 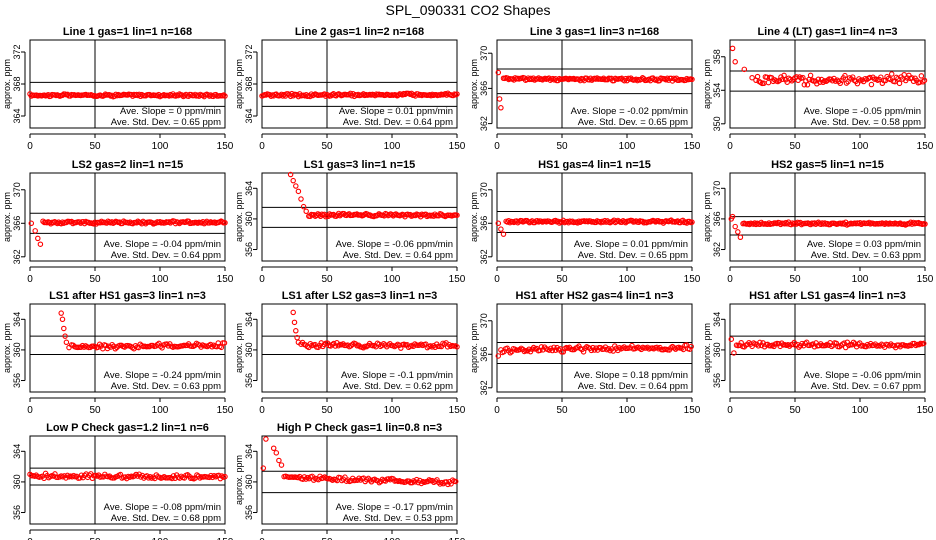 What do you see at coordinates (629, 111) in the screenshot?
I see `stats-annotation-1: Ave. Slope = -0.02 ppm/min` at bounding box center [629, 111].